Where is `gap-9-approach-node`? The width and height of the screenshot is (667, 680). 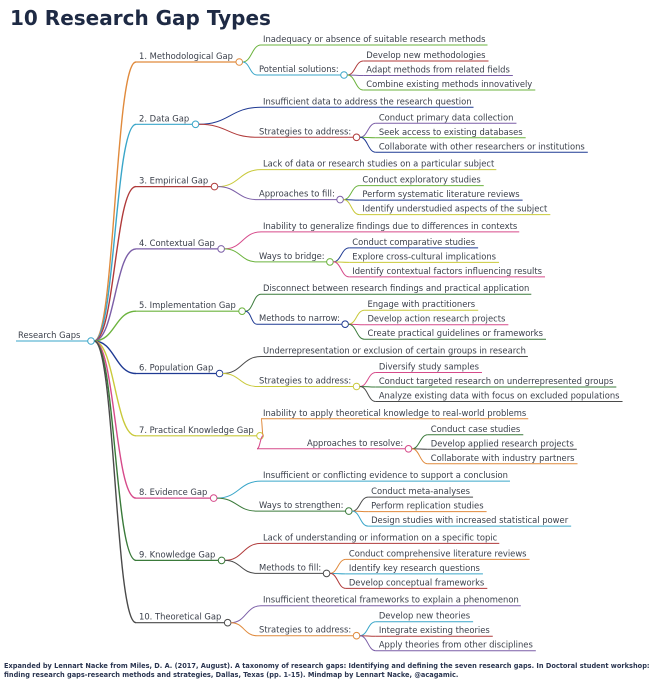
gap-9-approach-node is located at coordinates (326, 573).